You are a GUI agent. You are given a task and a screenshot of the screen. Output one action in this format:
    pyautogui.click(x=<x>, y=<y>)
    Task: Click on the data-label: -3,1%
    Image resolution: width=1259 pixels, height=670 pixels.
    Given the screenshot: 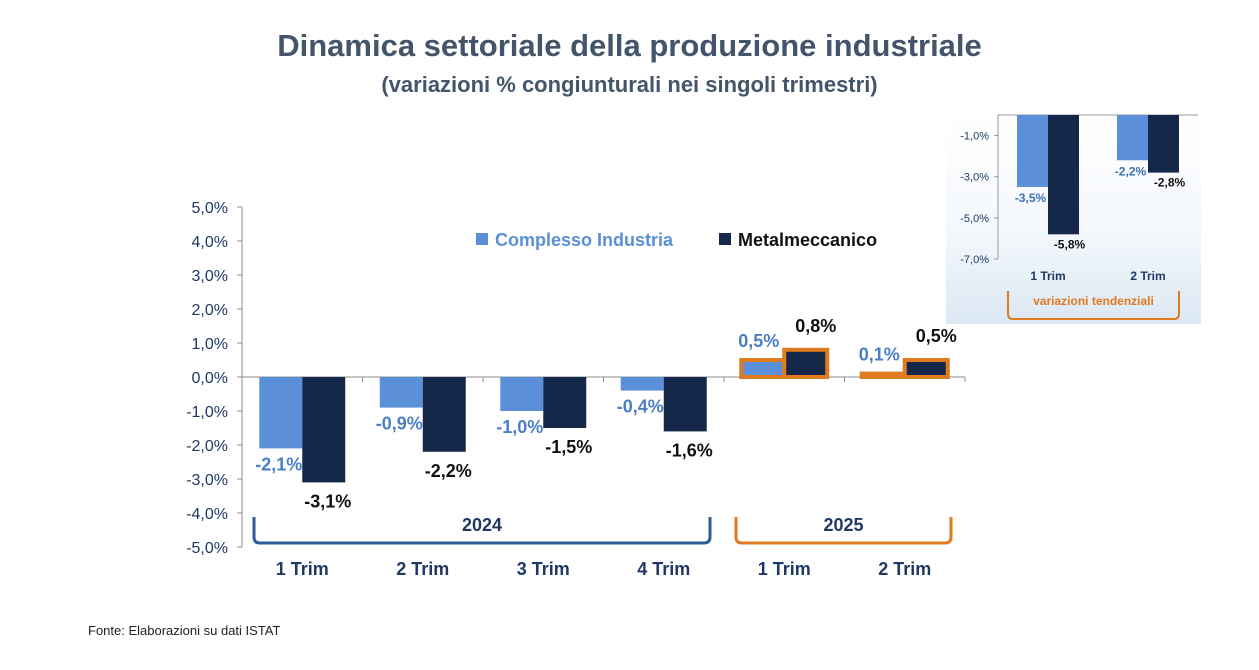 What is the action you would take?
    pyautogui.click(x=327, y=501)
    